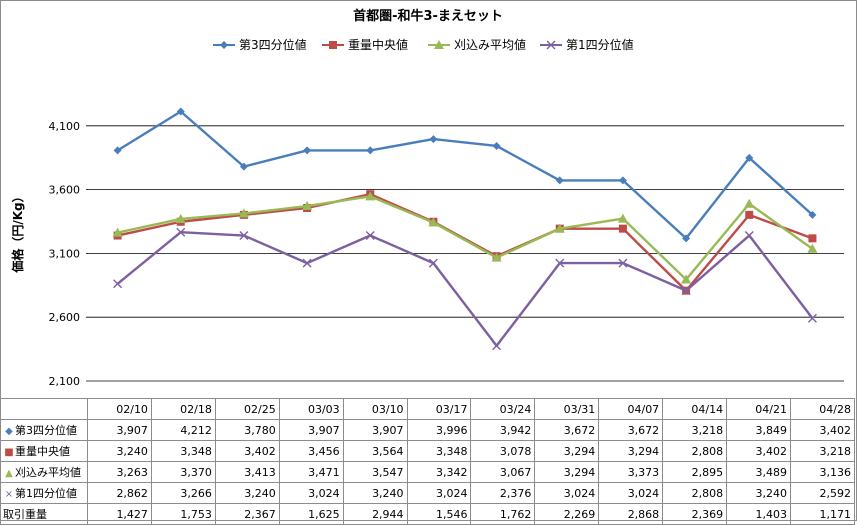 This screenshot has height=525, width=857. I want to click on data-label: 3,780, so click(247, 430).